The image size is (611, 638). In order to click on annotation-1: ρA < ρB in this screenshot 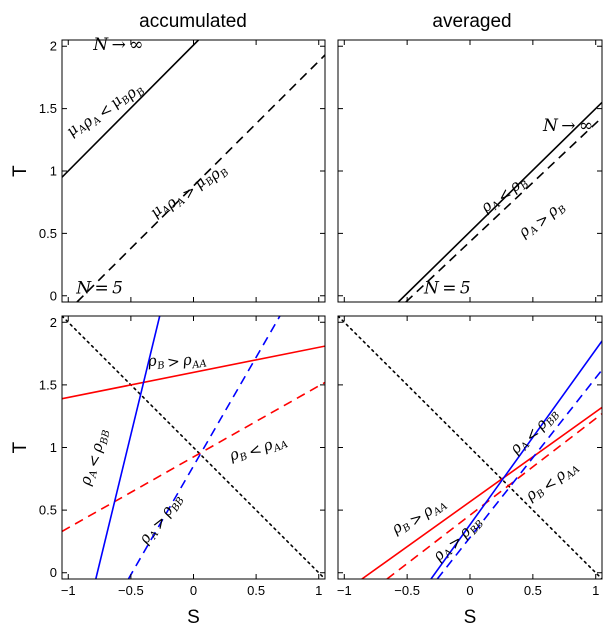, I will do `click(503, 195)`.